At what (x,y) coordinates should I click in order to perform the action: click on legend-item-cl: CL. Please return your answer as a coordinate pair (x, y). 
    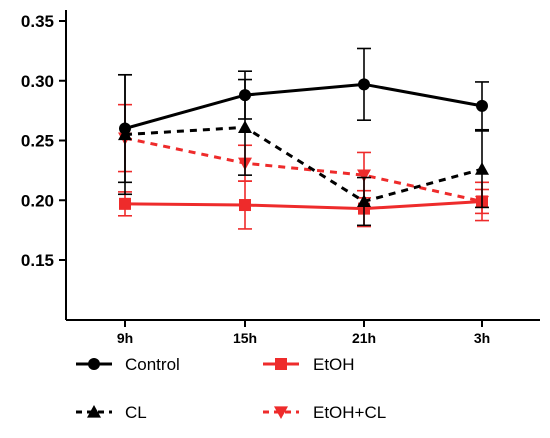
    Looking at the image, I should click on (111, 412).